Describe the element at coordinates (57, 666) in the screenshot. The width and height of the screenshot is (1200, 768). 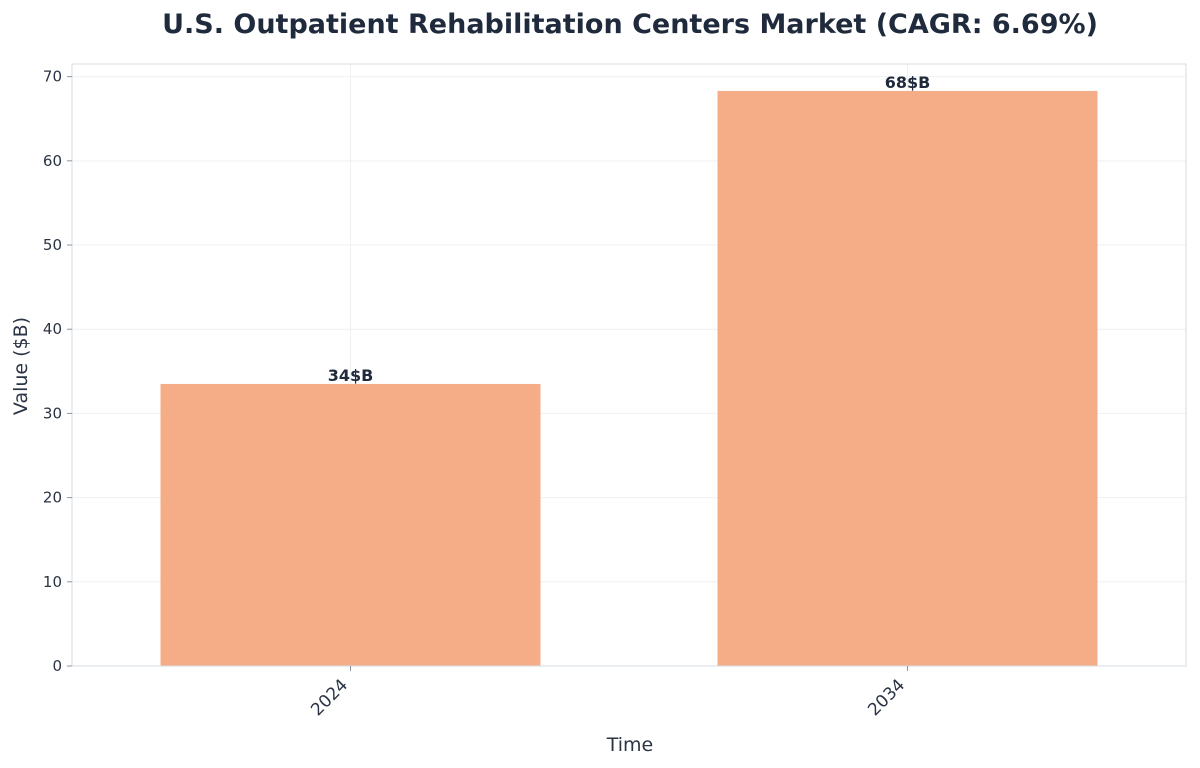
I see `y-tick-label: 0` at that location.